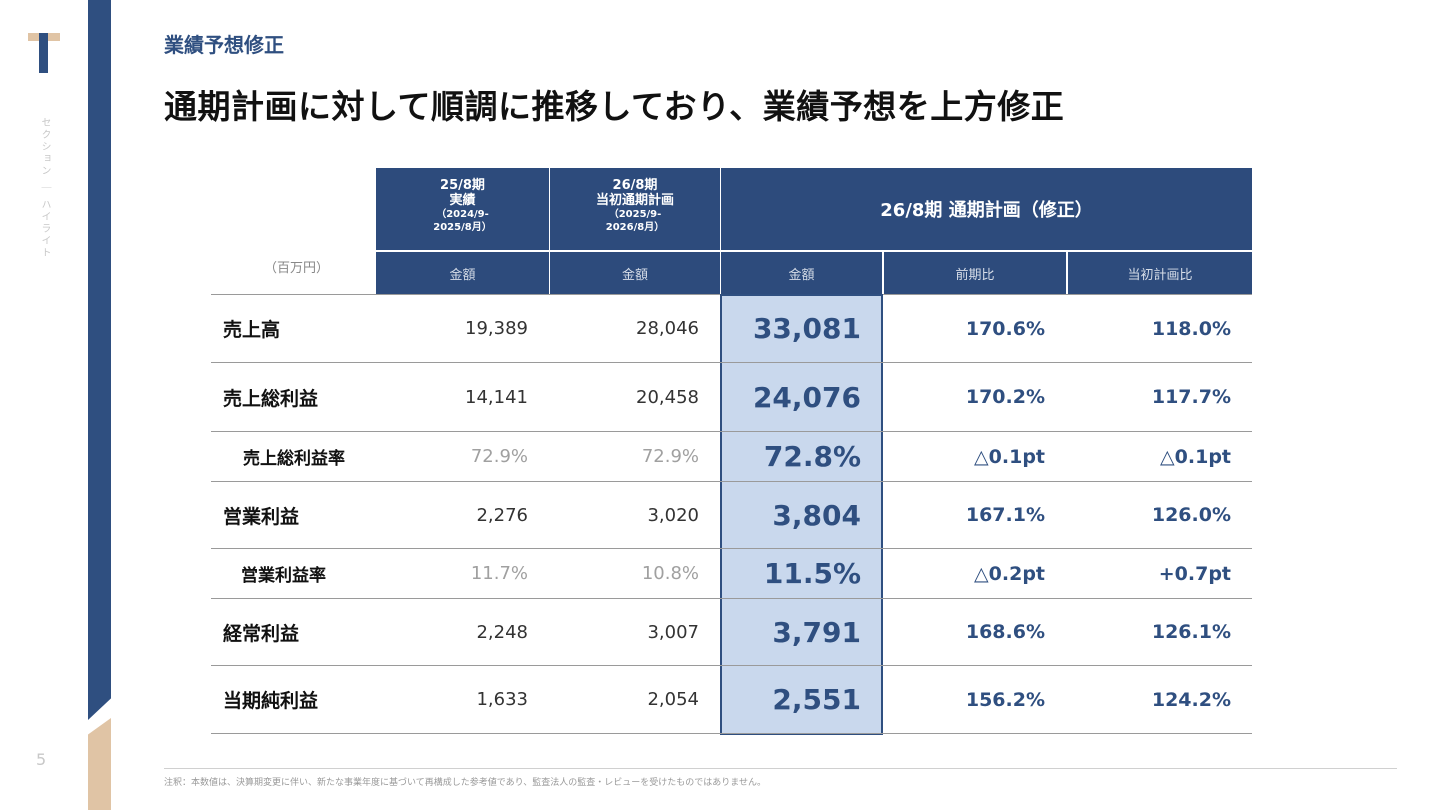  Describe the element at coordinates (780, 768) in the screenshot. I see `footer-divider` at that location.